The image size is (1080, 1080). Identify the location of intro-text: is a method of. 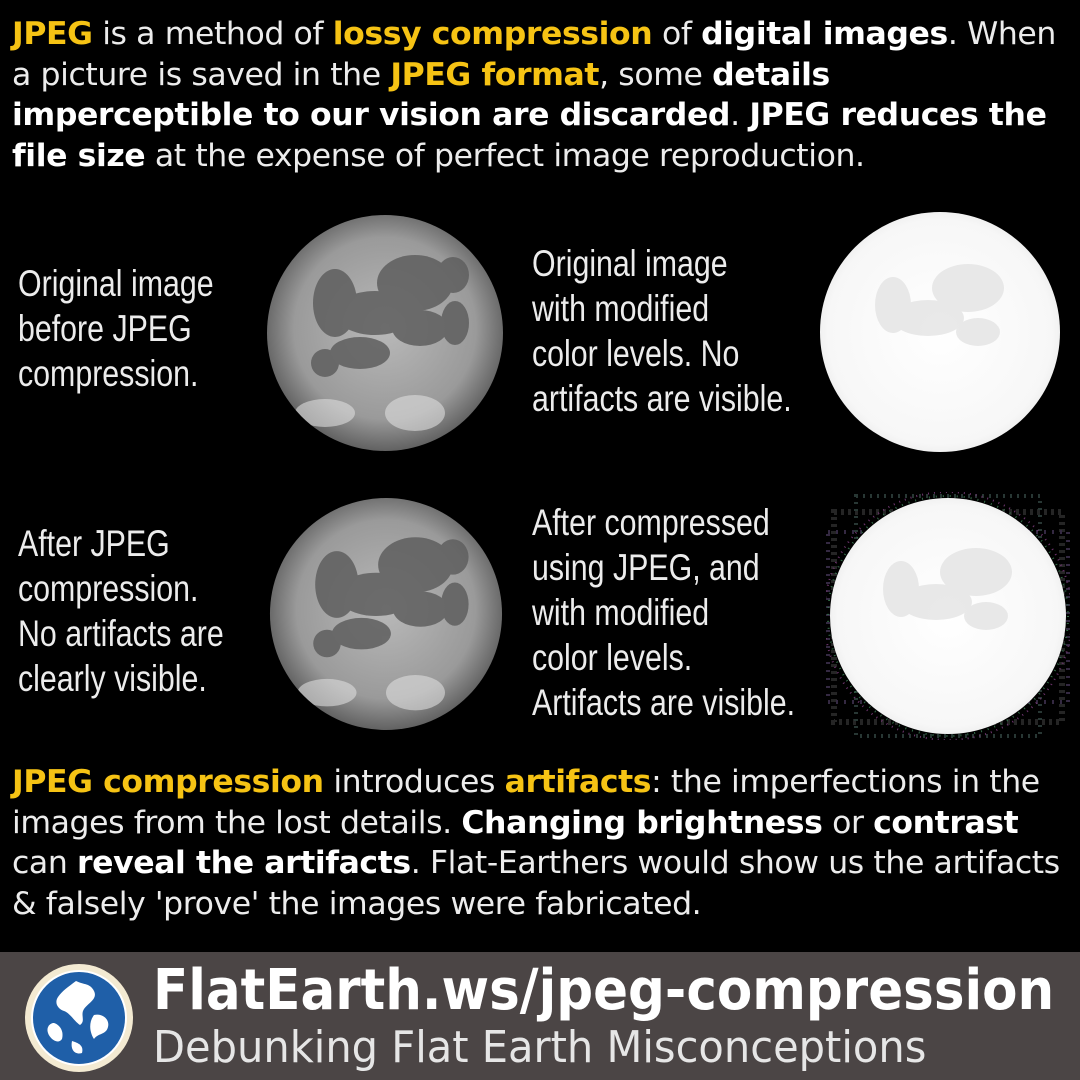
(213, 34).